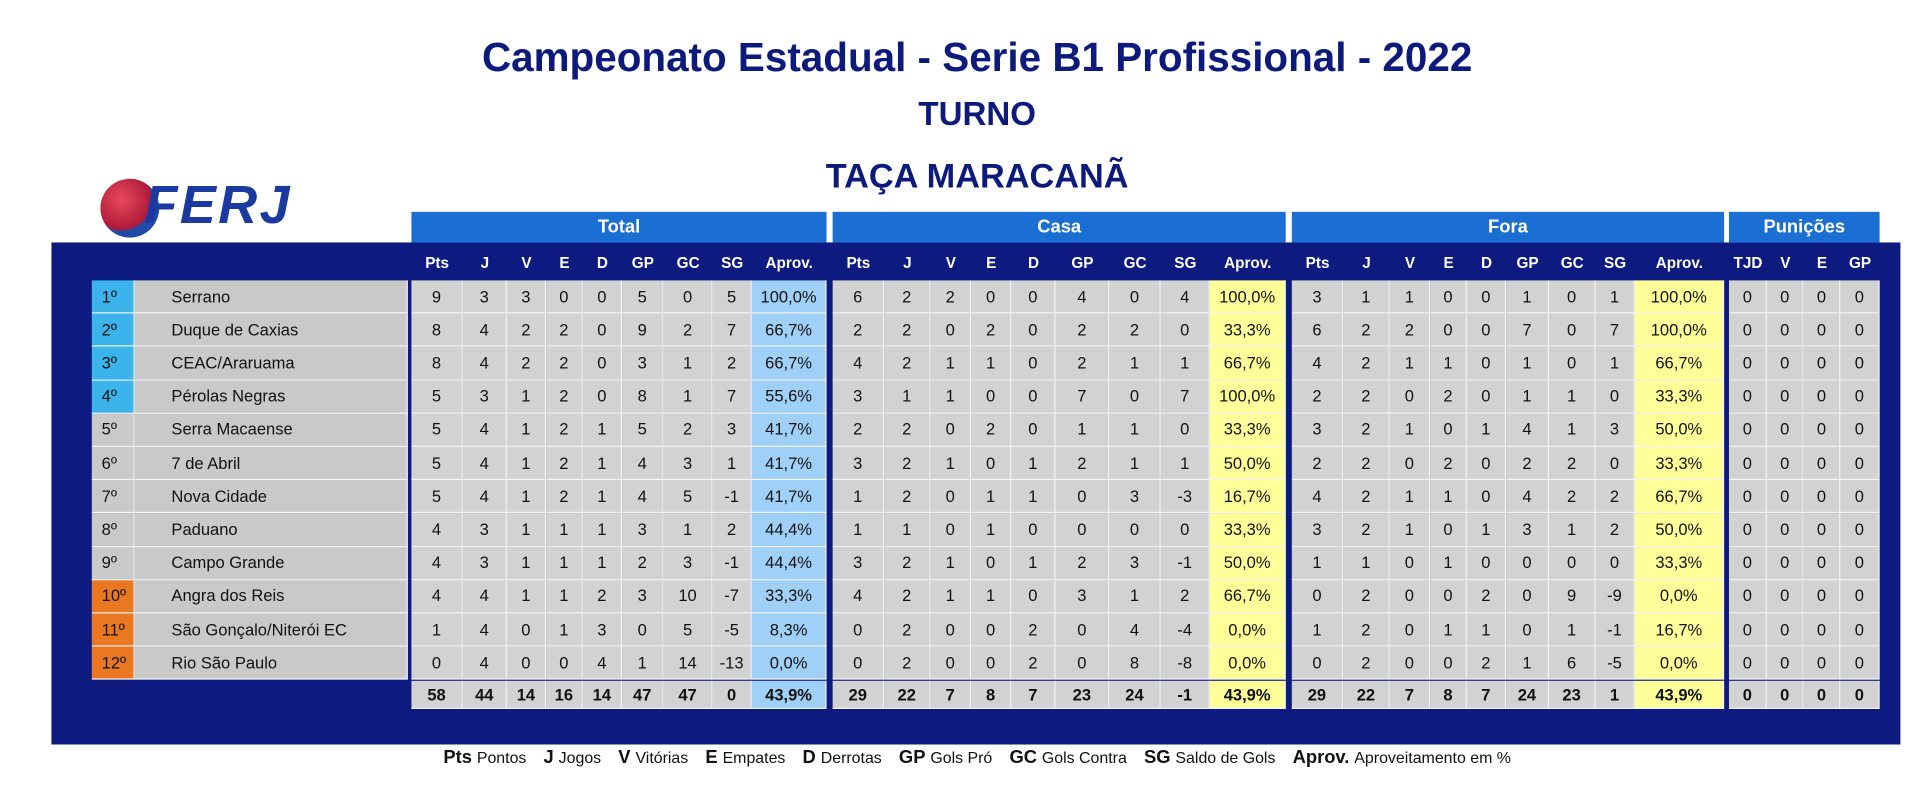 The image size is (1920, 797). Describe the element at coordinates (271, 397) in the screenshot. I see `team-name: Pérolas Negras` at that location.